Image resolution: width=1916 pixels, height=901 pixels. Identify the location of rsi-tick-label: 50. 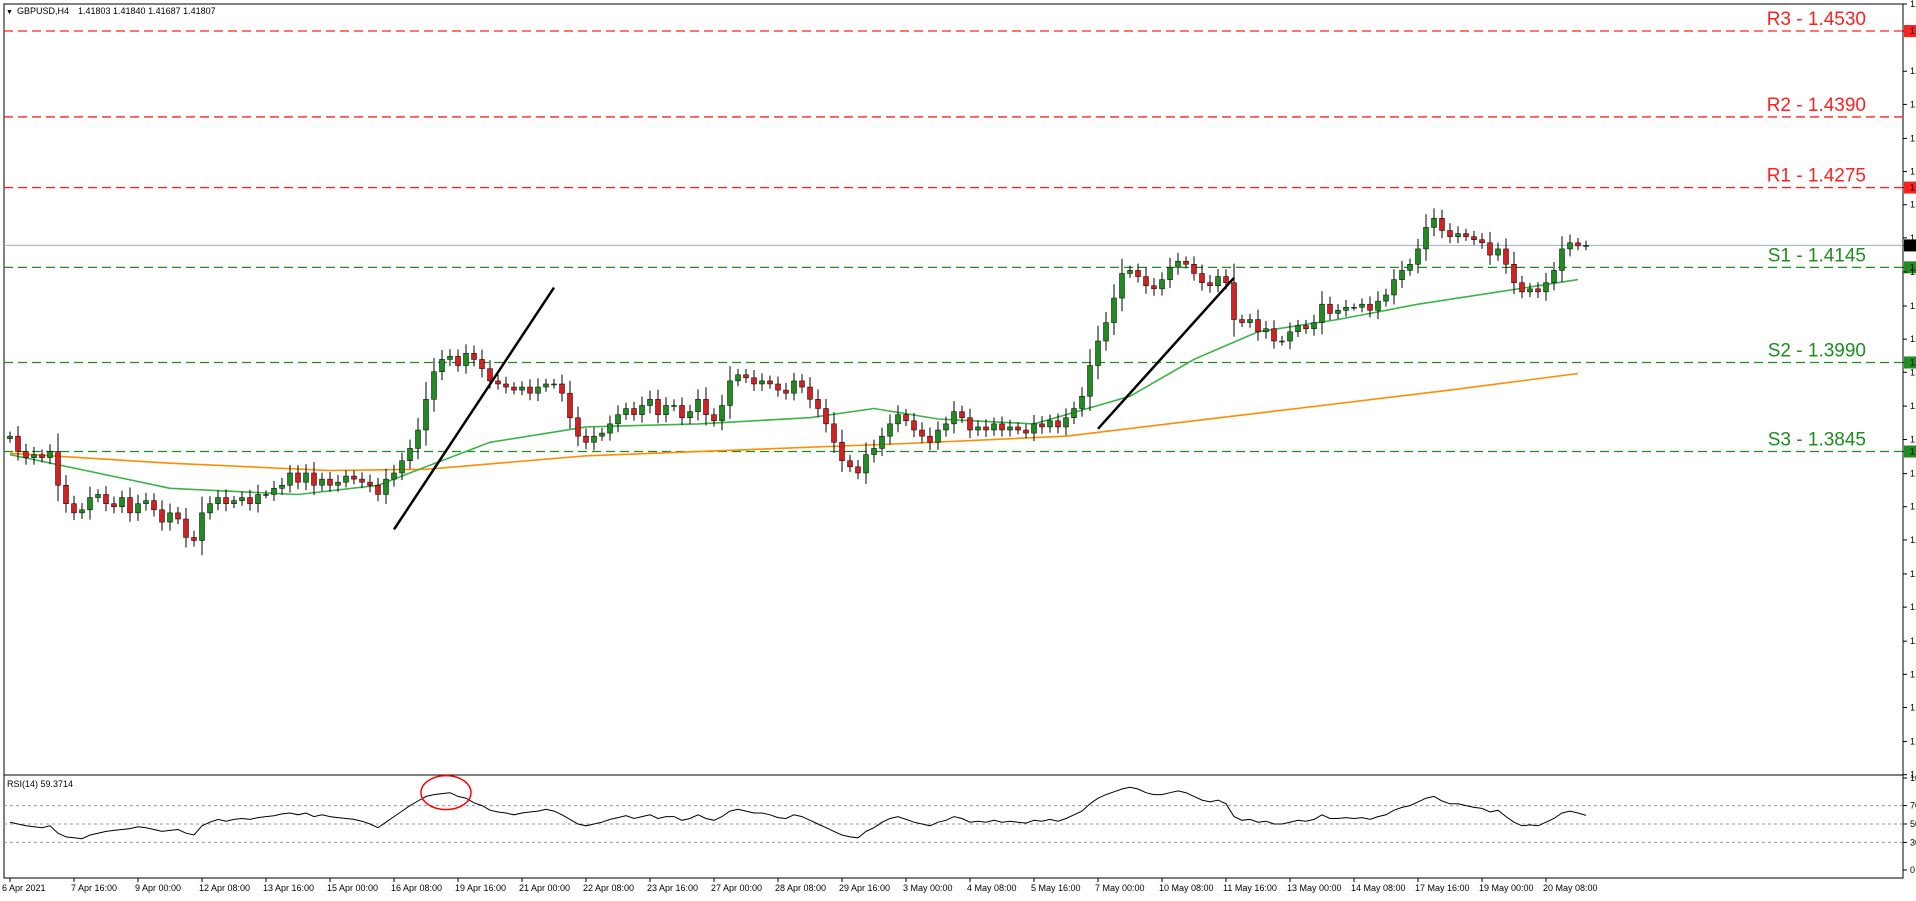
(1913, 824).